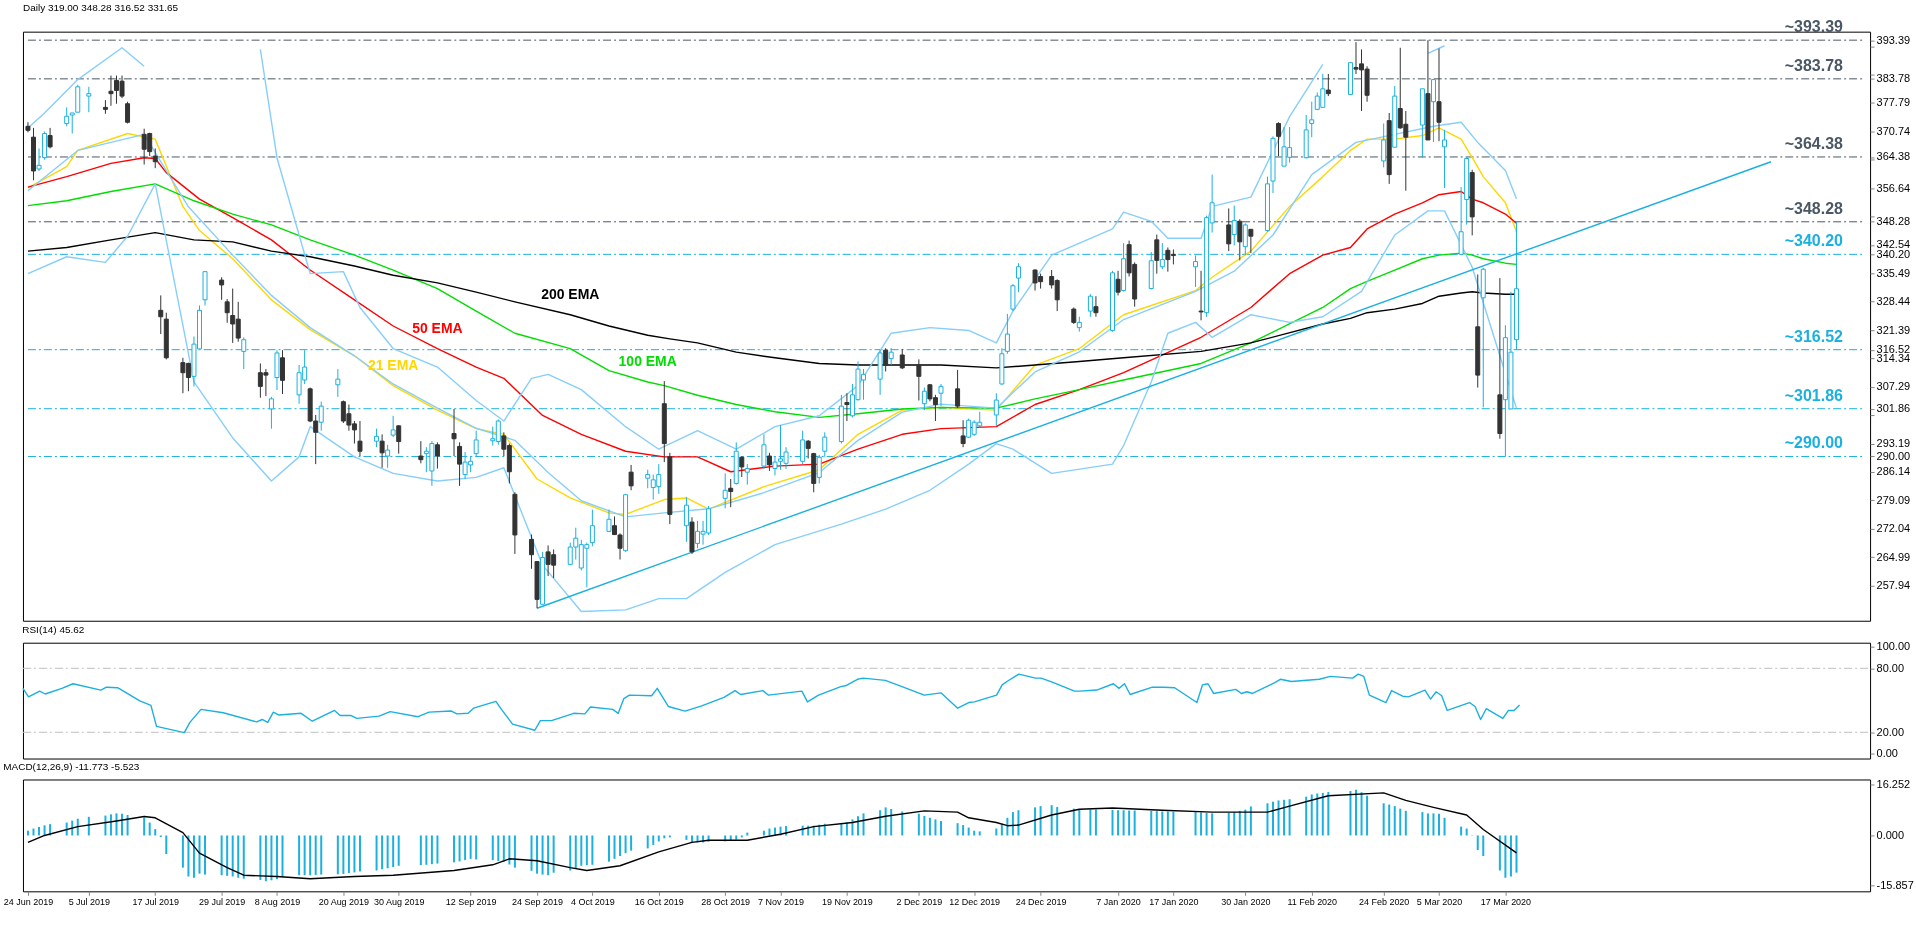  Describe the element at coordinates (1384, 901) in the screenshot. I see `x-tick-label: 24 Feb 2020` at that location.